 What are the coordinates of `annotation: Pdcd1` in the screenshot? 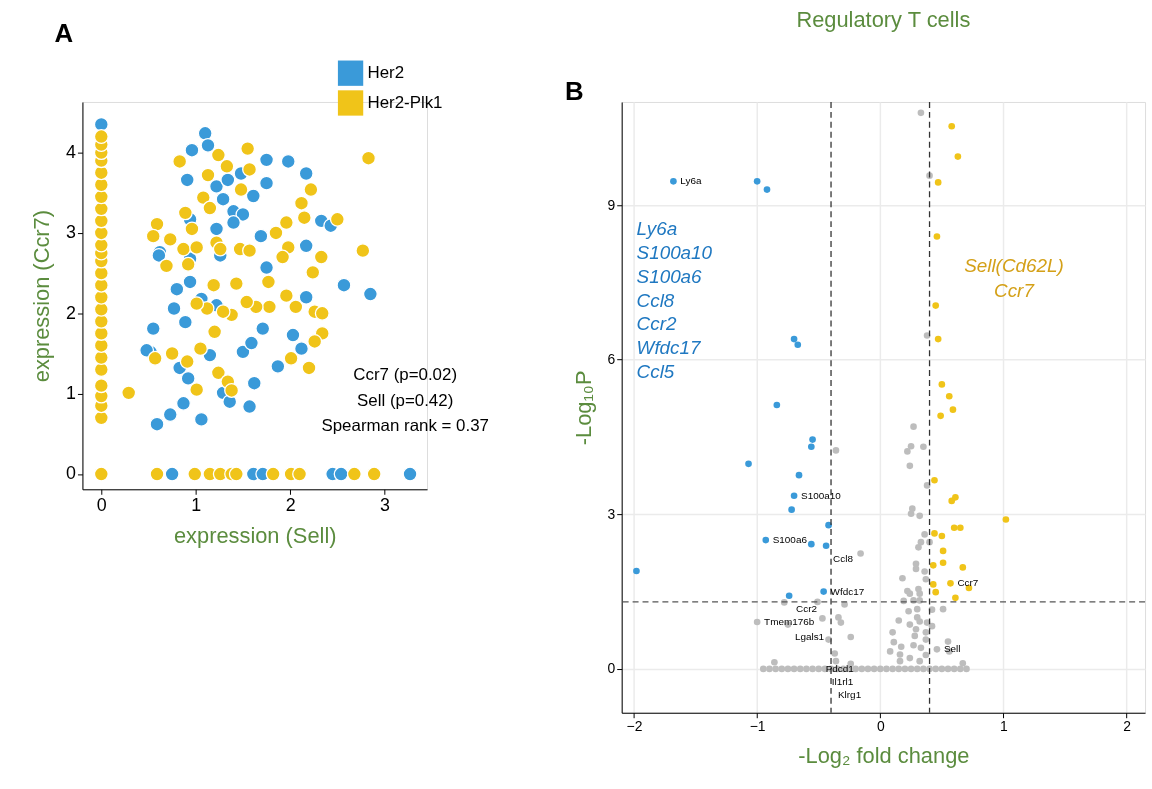 It's located at (840, 668).